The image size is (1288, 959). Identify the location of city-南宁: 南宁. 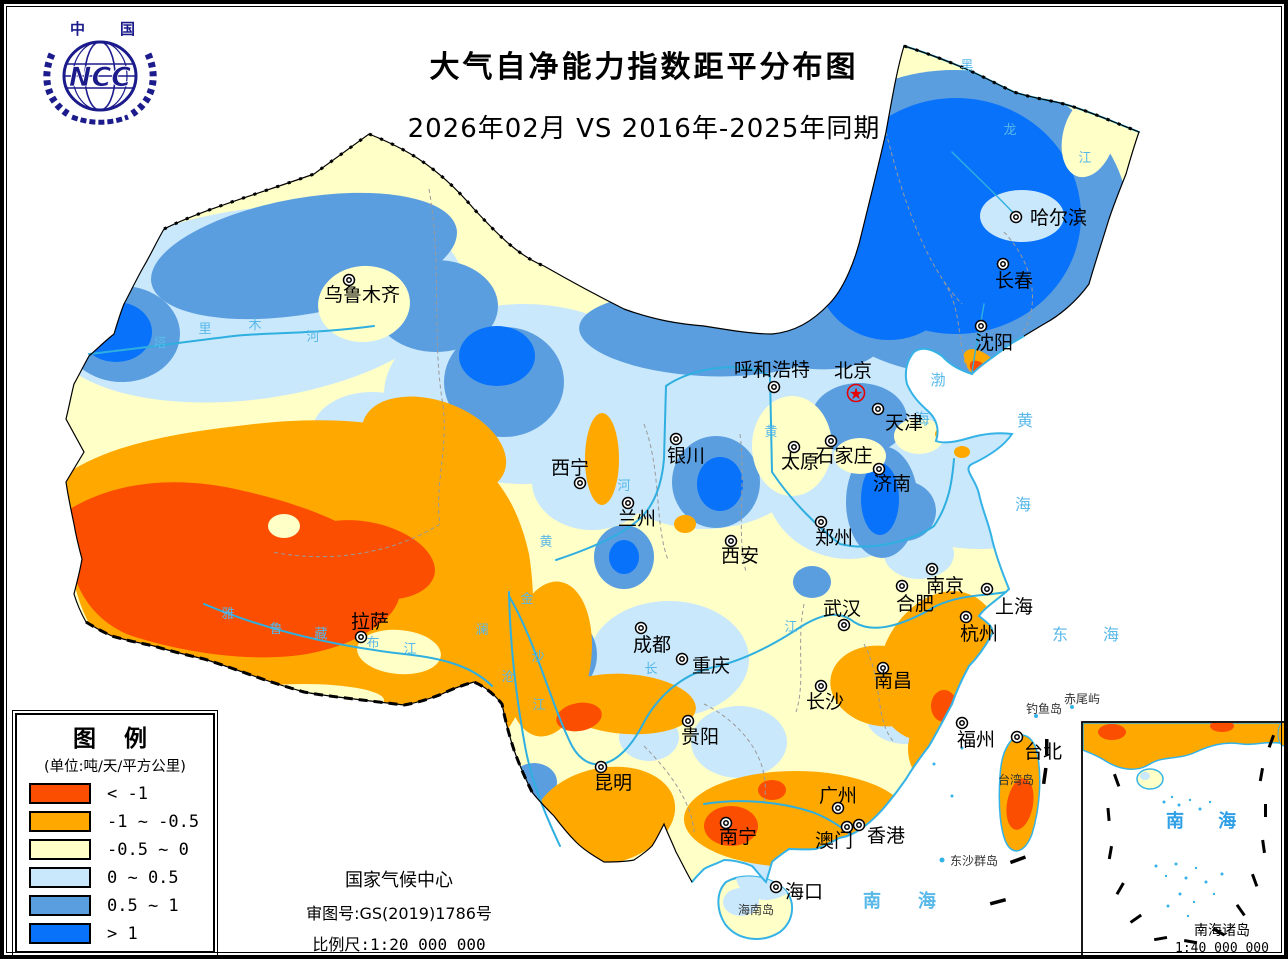
(738, 832).